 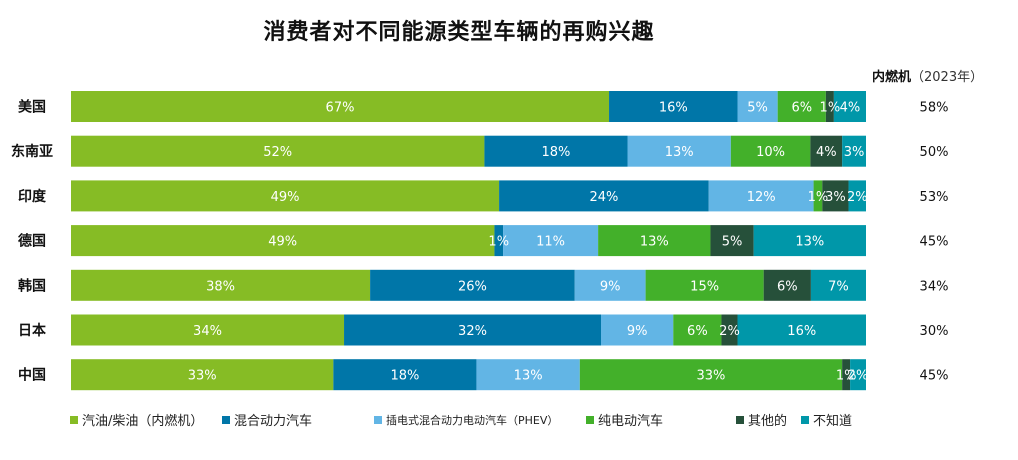 I want to click on bar-label-unknown: 13%, so click(x=809, y=242).